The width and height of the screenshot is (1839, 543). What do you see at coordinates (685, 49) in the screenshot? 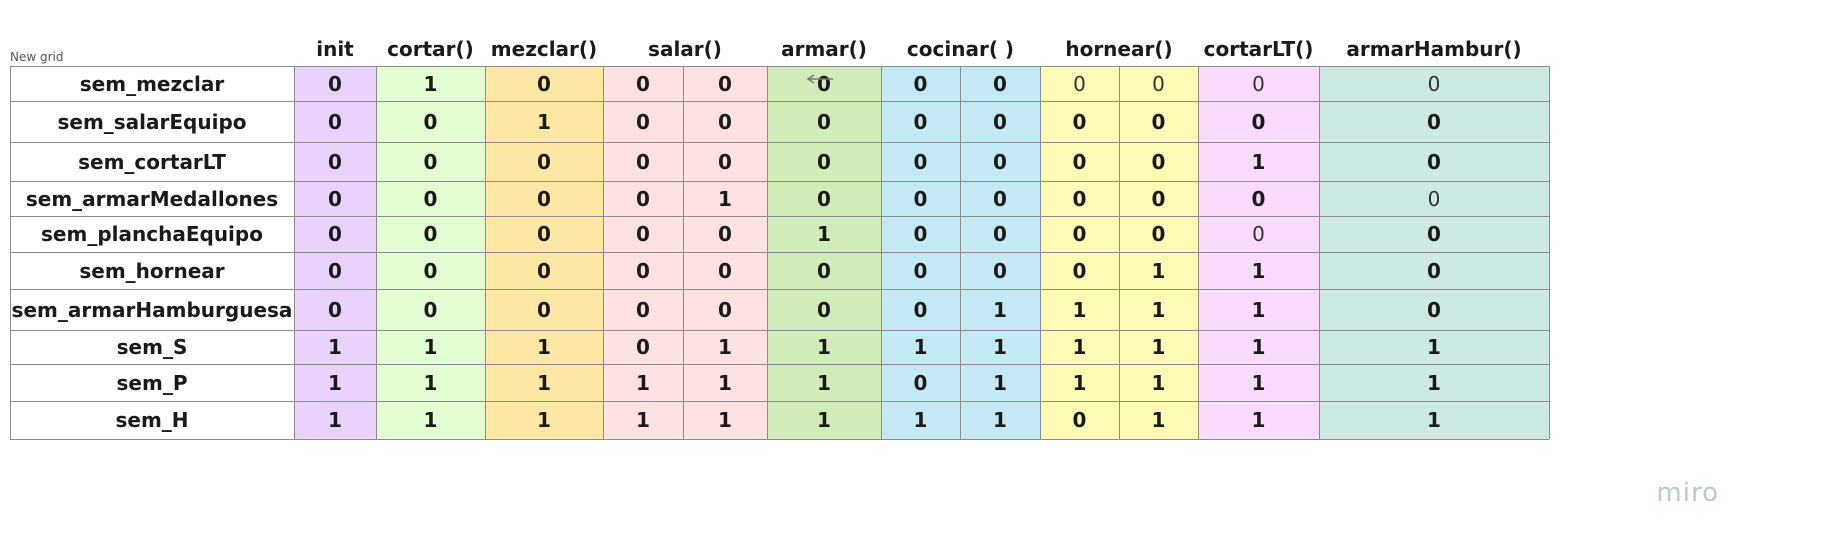
I see `column-header: salar()` at bounding box center [685, 49].